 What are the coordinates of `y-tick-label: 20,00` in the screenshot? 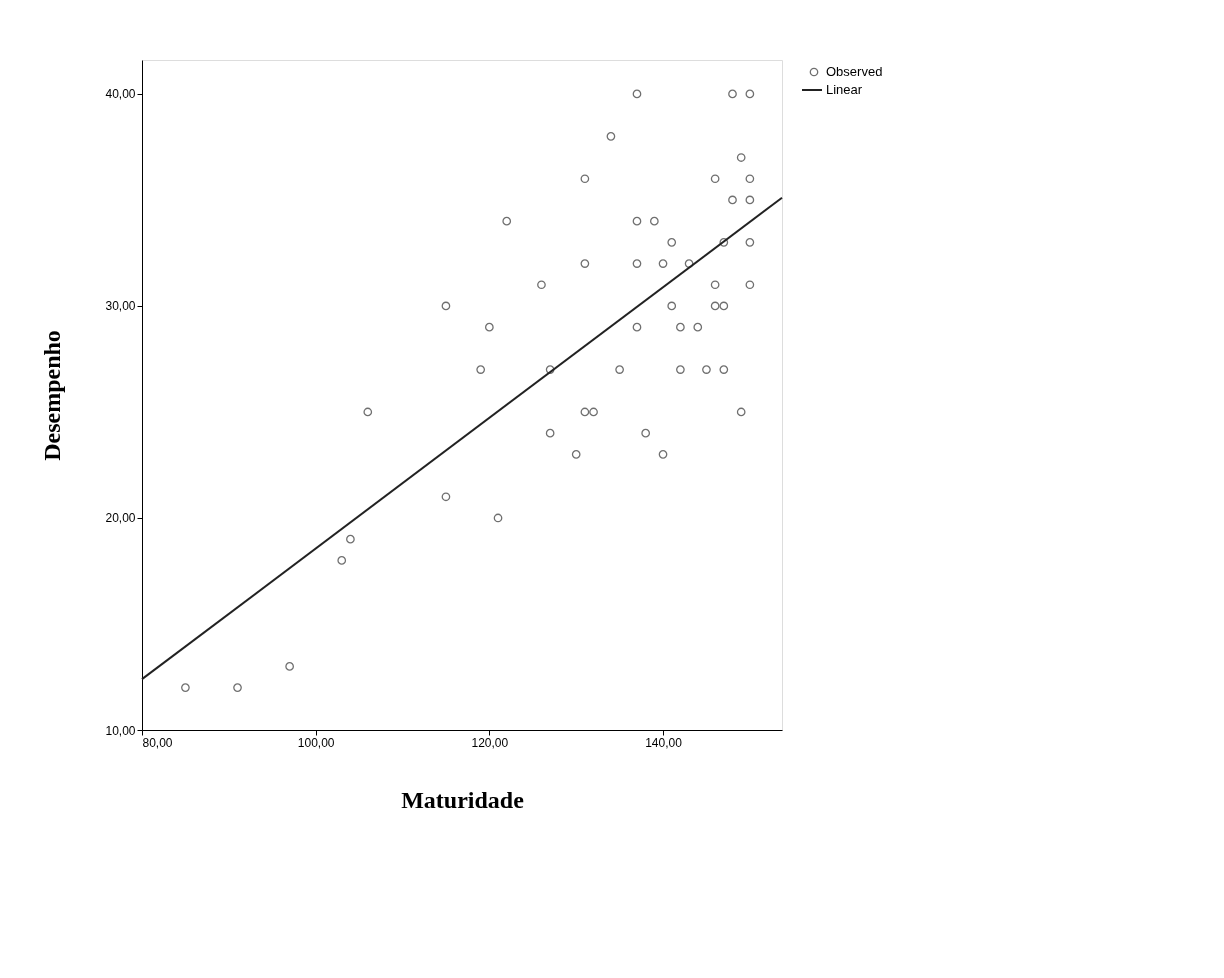 It's located at (120, 518).